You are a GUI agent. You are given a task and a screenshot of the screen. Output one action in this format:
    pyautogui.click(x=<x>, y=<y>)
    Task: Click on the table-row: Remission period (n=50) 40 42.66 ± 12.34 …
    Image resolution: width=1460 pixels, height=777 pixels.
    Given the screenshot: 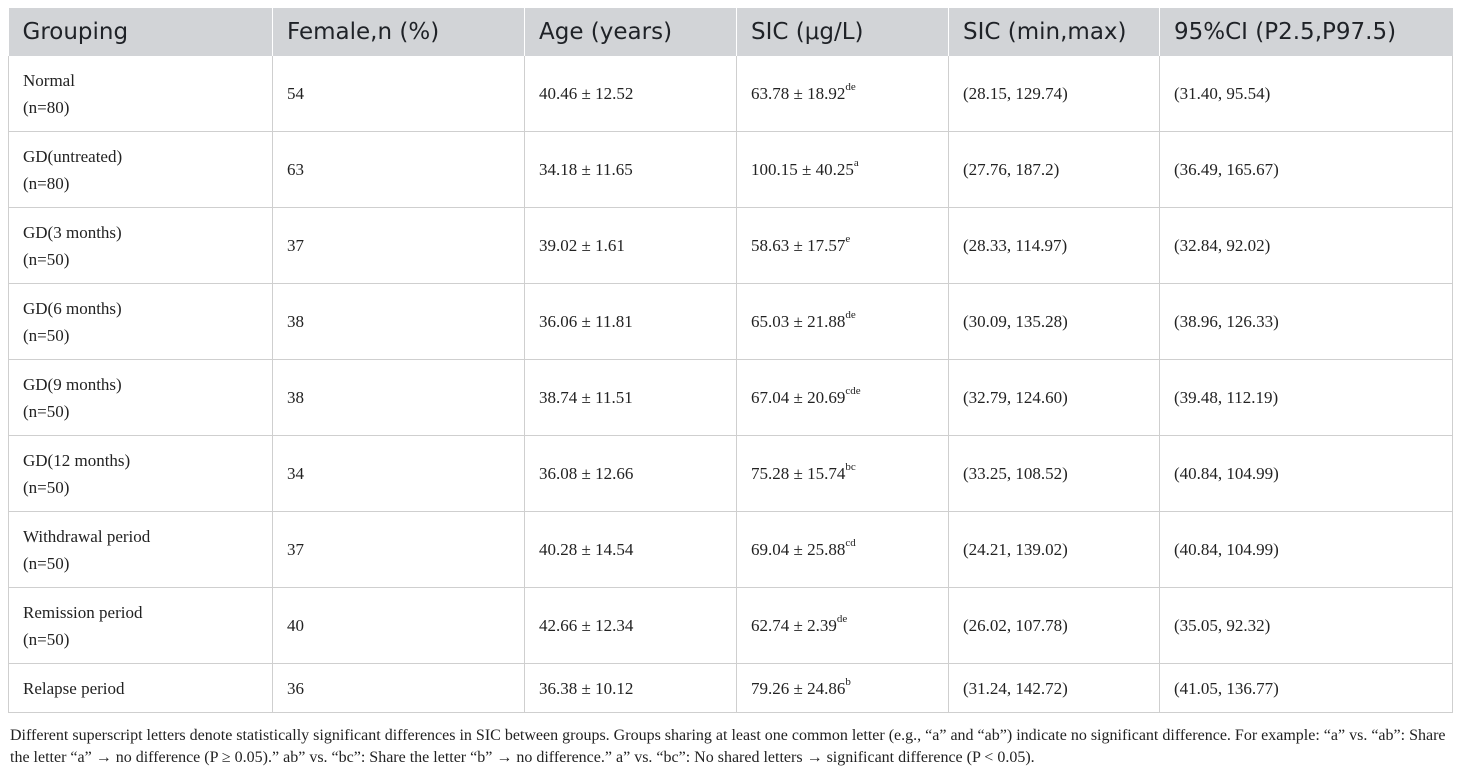 What is the action you would take?
    pyautogui.click(x=730, y=625)
    